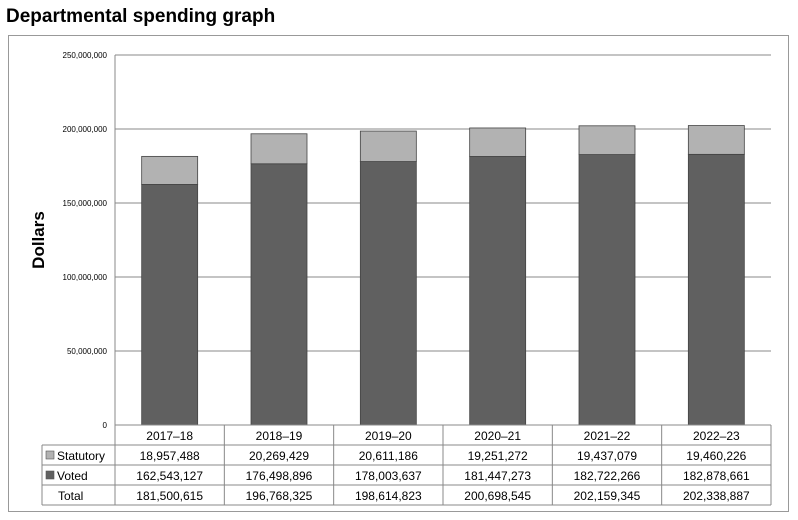 This screenshot has width=798, height=520. Describe the element at coordinates (607, 476) in the screenshot. I see `data-label: 182,722,266` at that location.